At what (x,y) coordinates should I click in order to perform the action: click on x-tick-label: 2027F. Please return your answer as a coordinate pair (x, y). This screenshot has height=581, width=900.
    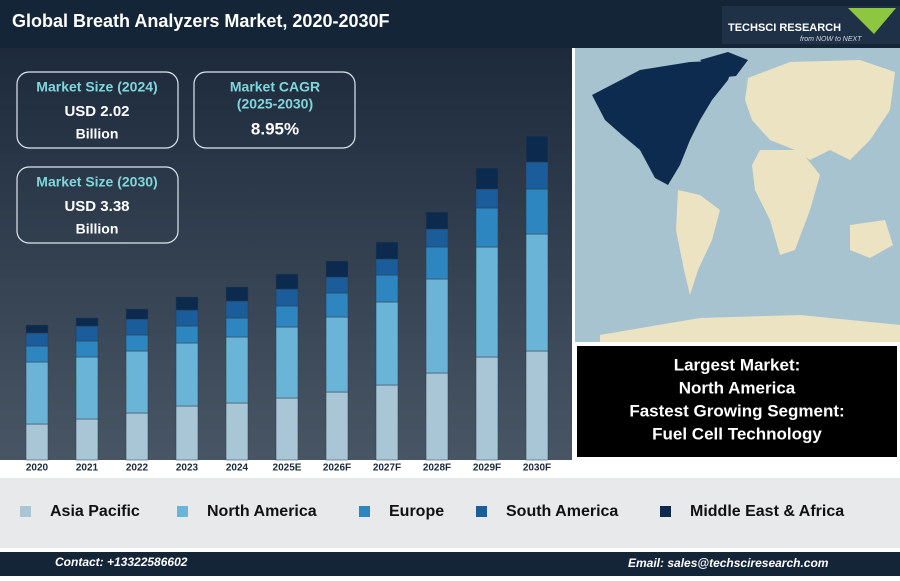
    Looking at the image, I should click on (387, 468).